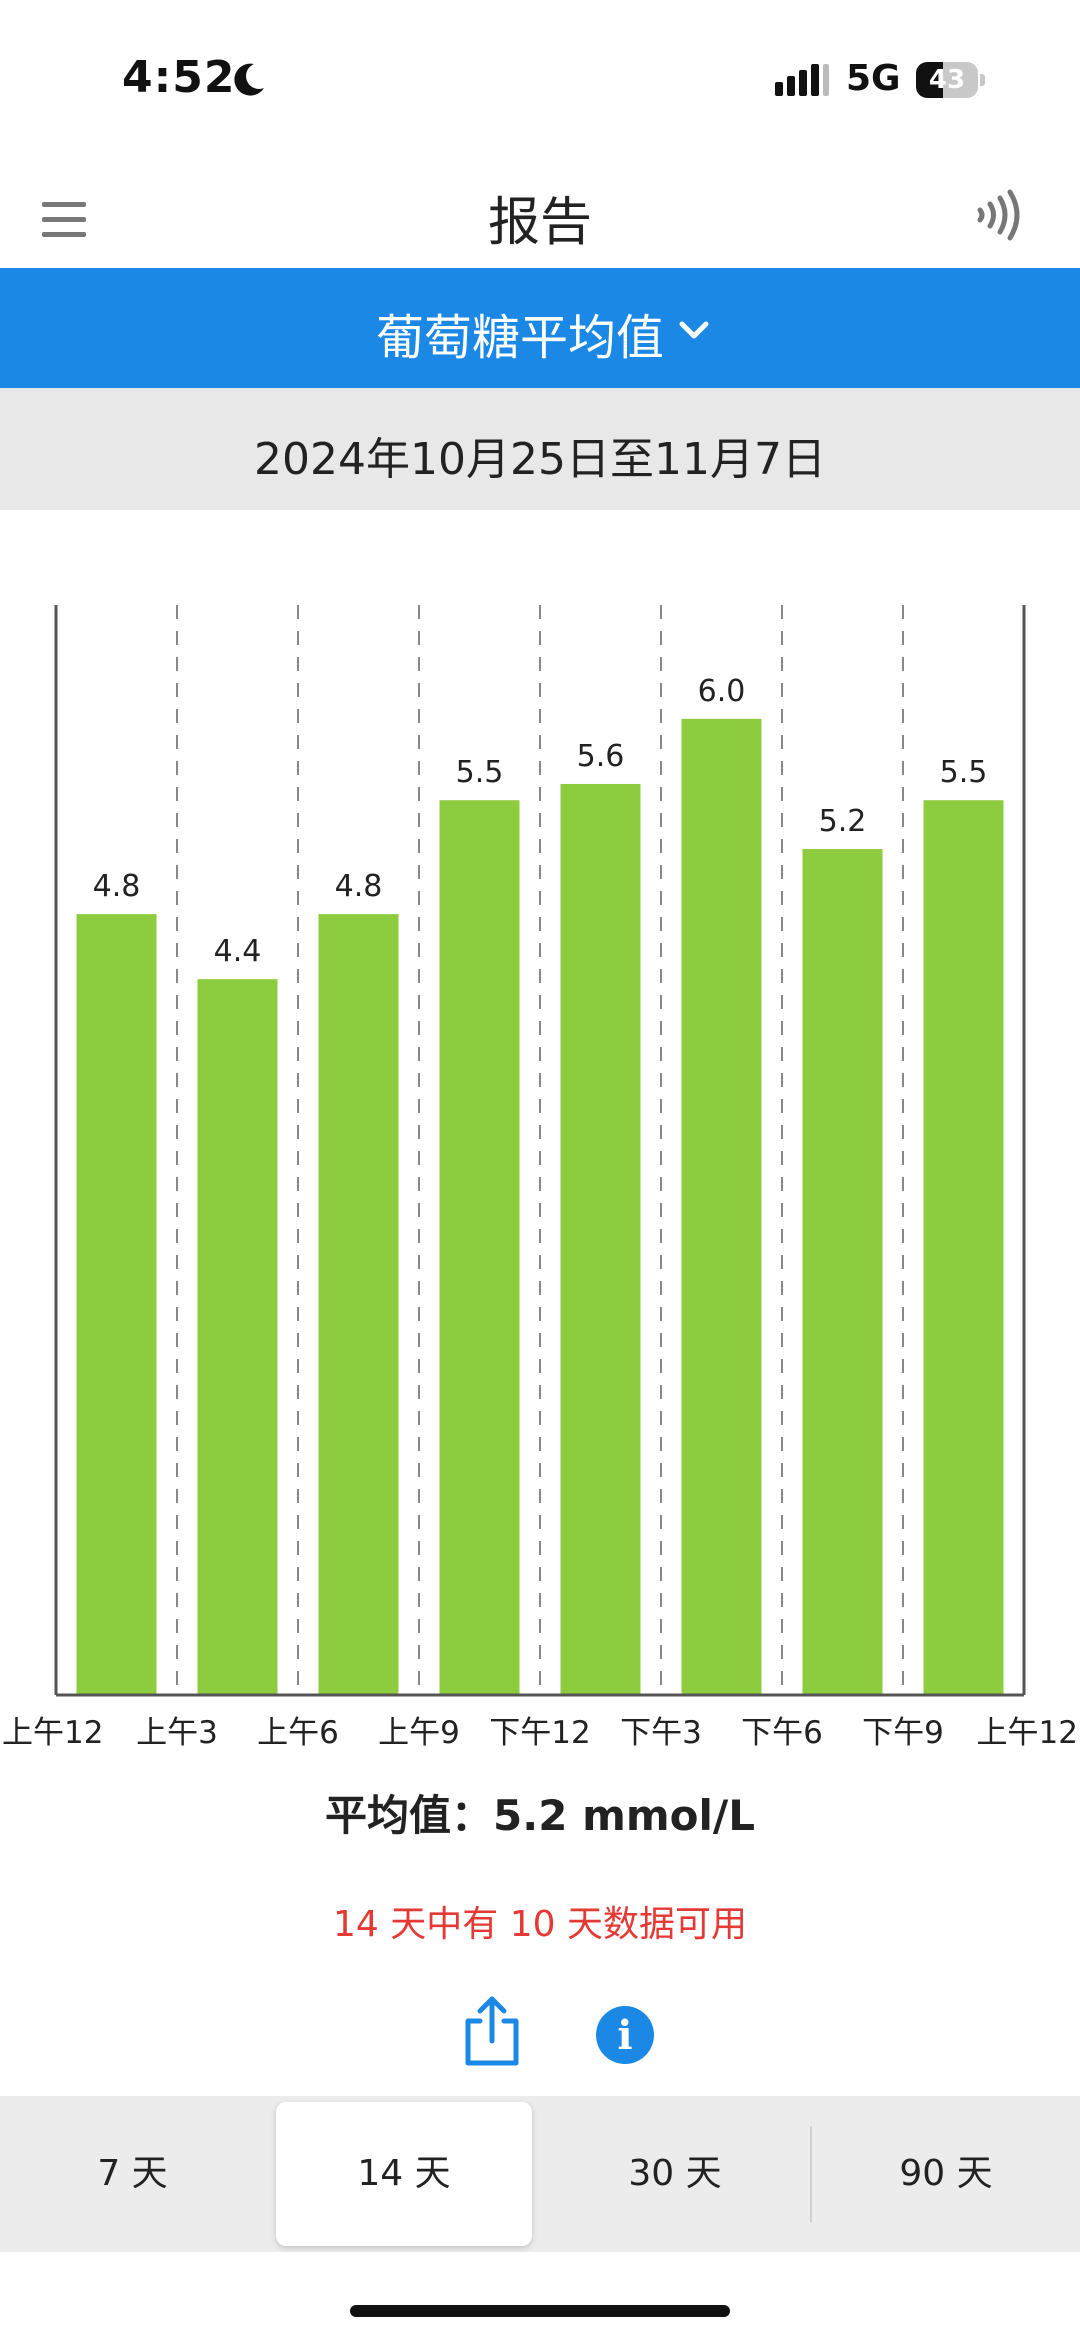 The image size is (1080, 2342). Describe the element at coordinates (675, 2173) in the screenshot. I see `tab-30-days: 30 天` at that location.